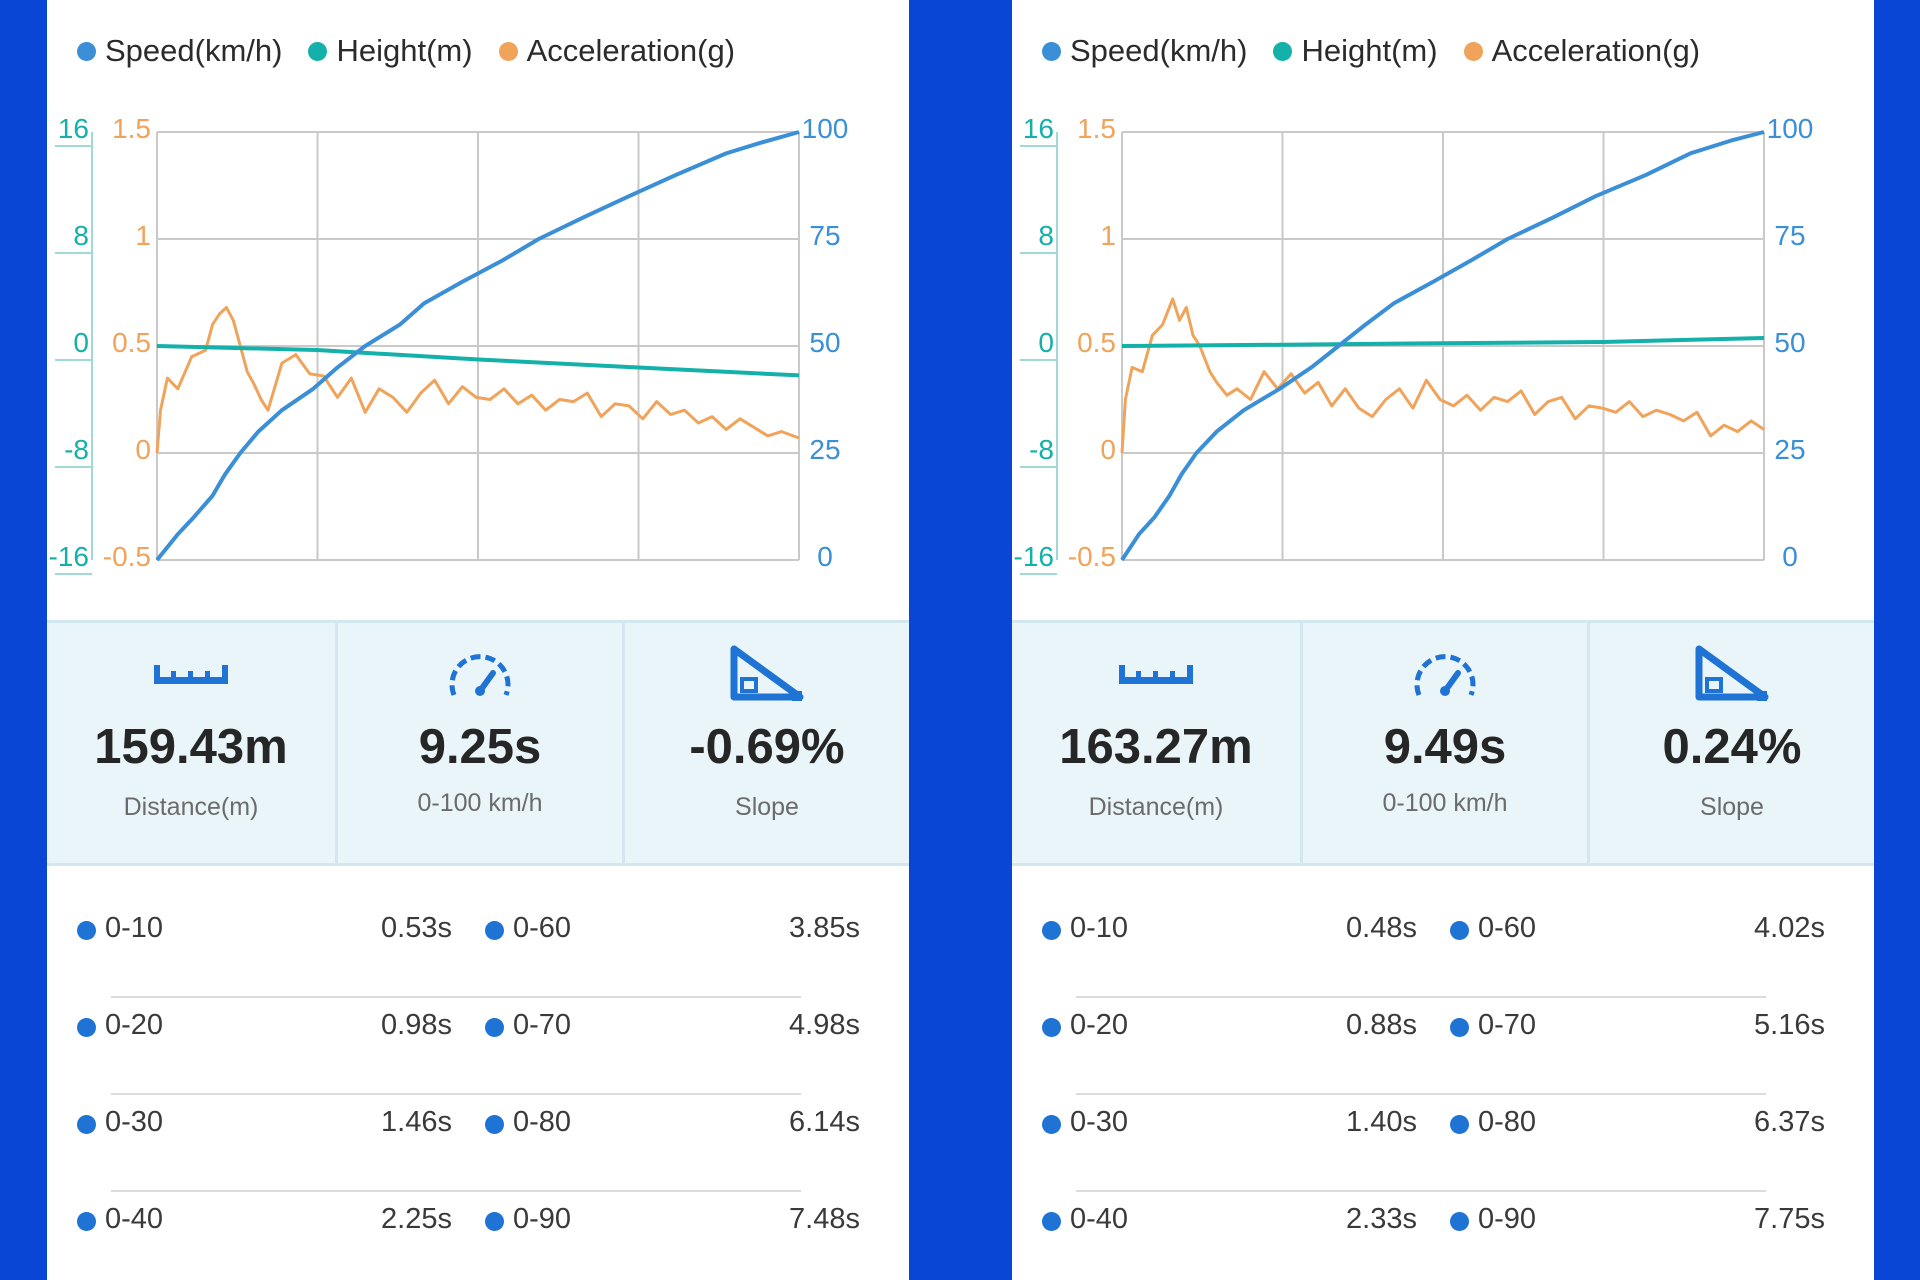 The width and height of the screenshot is (1920, 1280). I want to click on split-time: 2.25s, so click(416, 1219).